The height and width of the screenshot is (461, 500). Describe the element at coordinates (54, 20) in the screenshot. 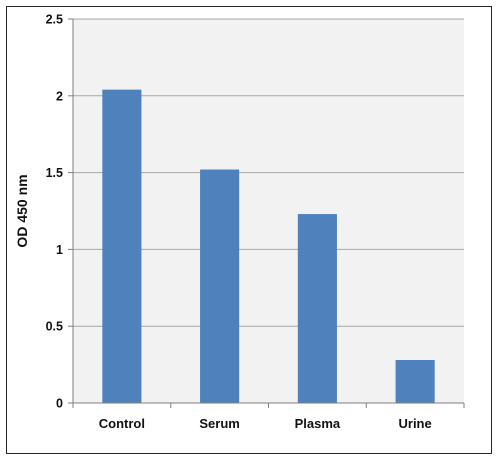

I see `y-tick-label: 2.5` at that location.